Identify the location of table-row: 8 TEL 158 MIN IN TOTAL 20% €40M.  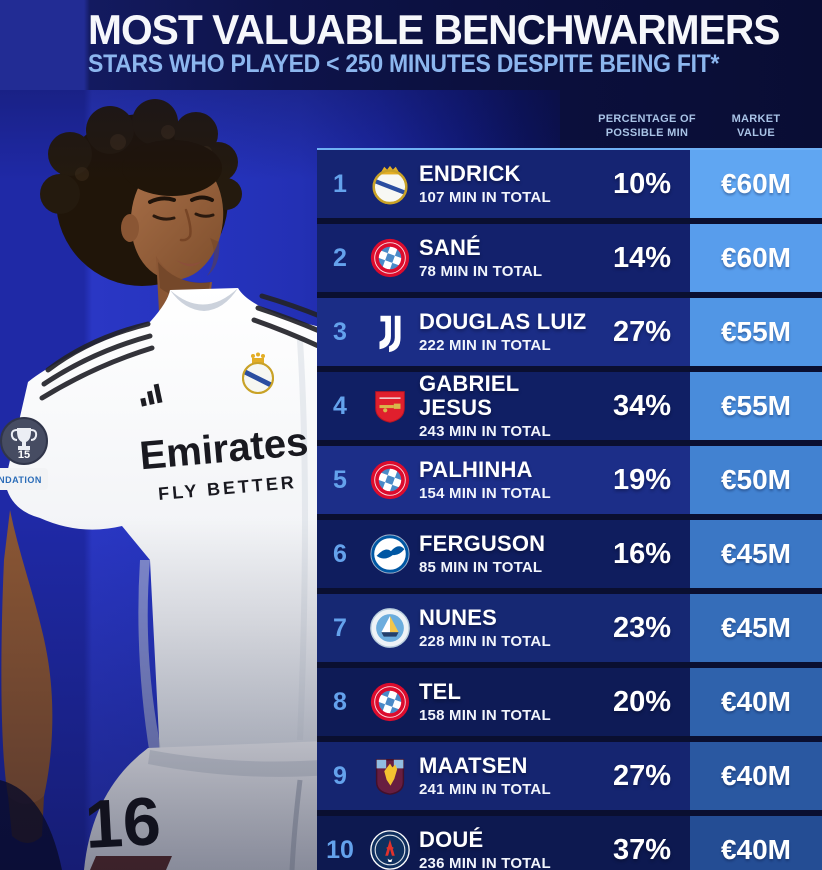
(569, 702).